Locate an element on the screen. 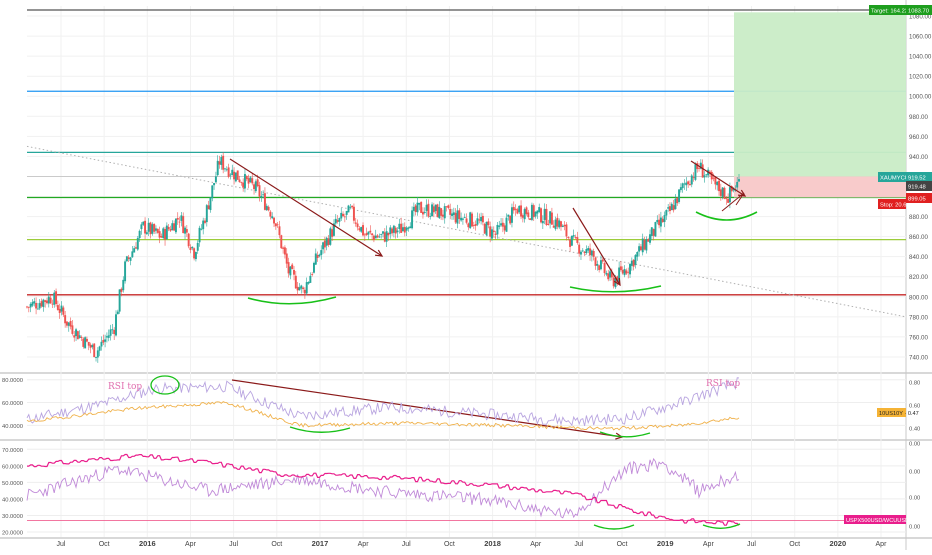 This screenshot has height=555, width=932. ratio-badge: USPX500USD/WCUUSD · 0.00 is located at coordinates (885, 521).